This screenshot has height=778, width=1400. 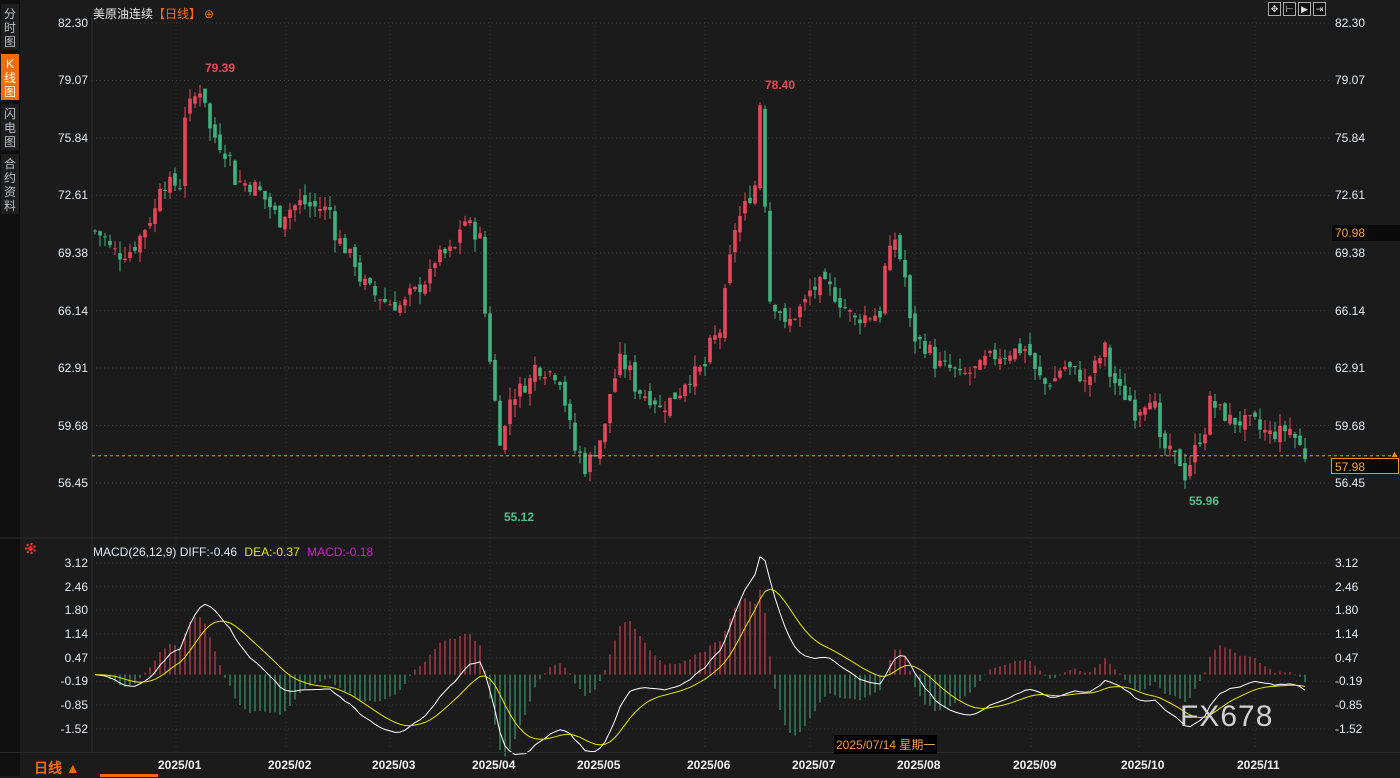 I want to click on sidebar-item-contract-info: 合约资料, so click(x=10, y=184).